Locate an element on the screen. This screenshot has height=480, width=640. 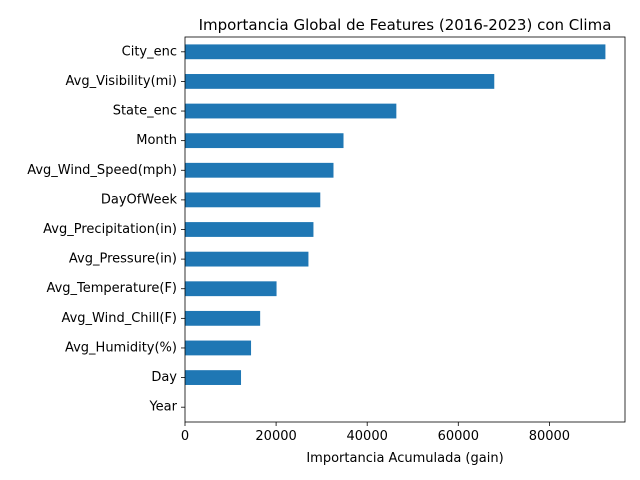
category-label: Avg_Wind_Chill(F) is located at coordinates (119, 318).